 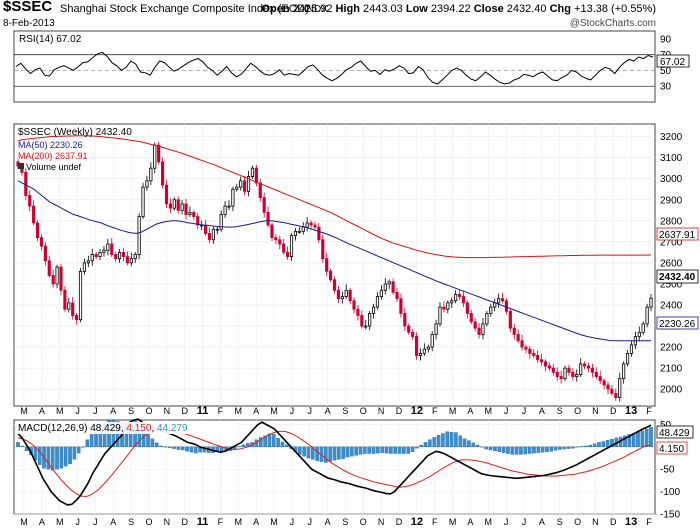 What do you see at coordinates (138, 428) in the screenshot?
I see `macd-legend-signal: 4.150` at bounding box center [138, 428].